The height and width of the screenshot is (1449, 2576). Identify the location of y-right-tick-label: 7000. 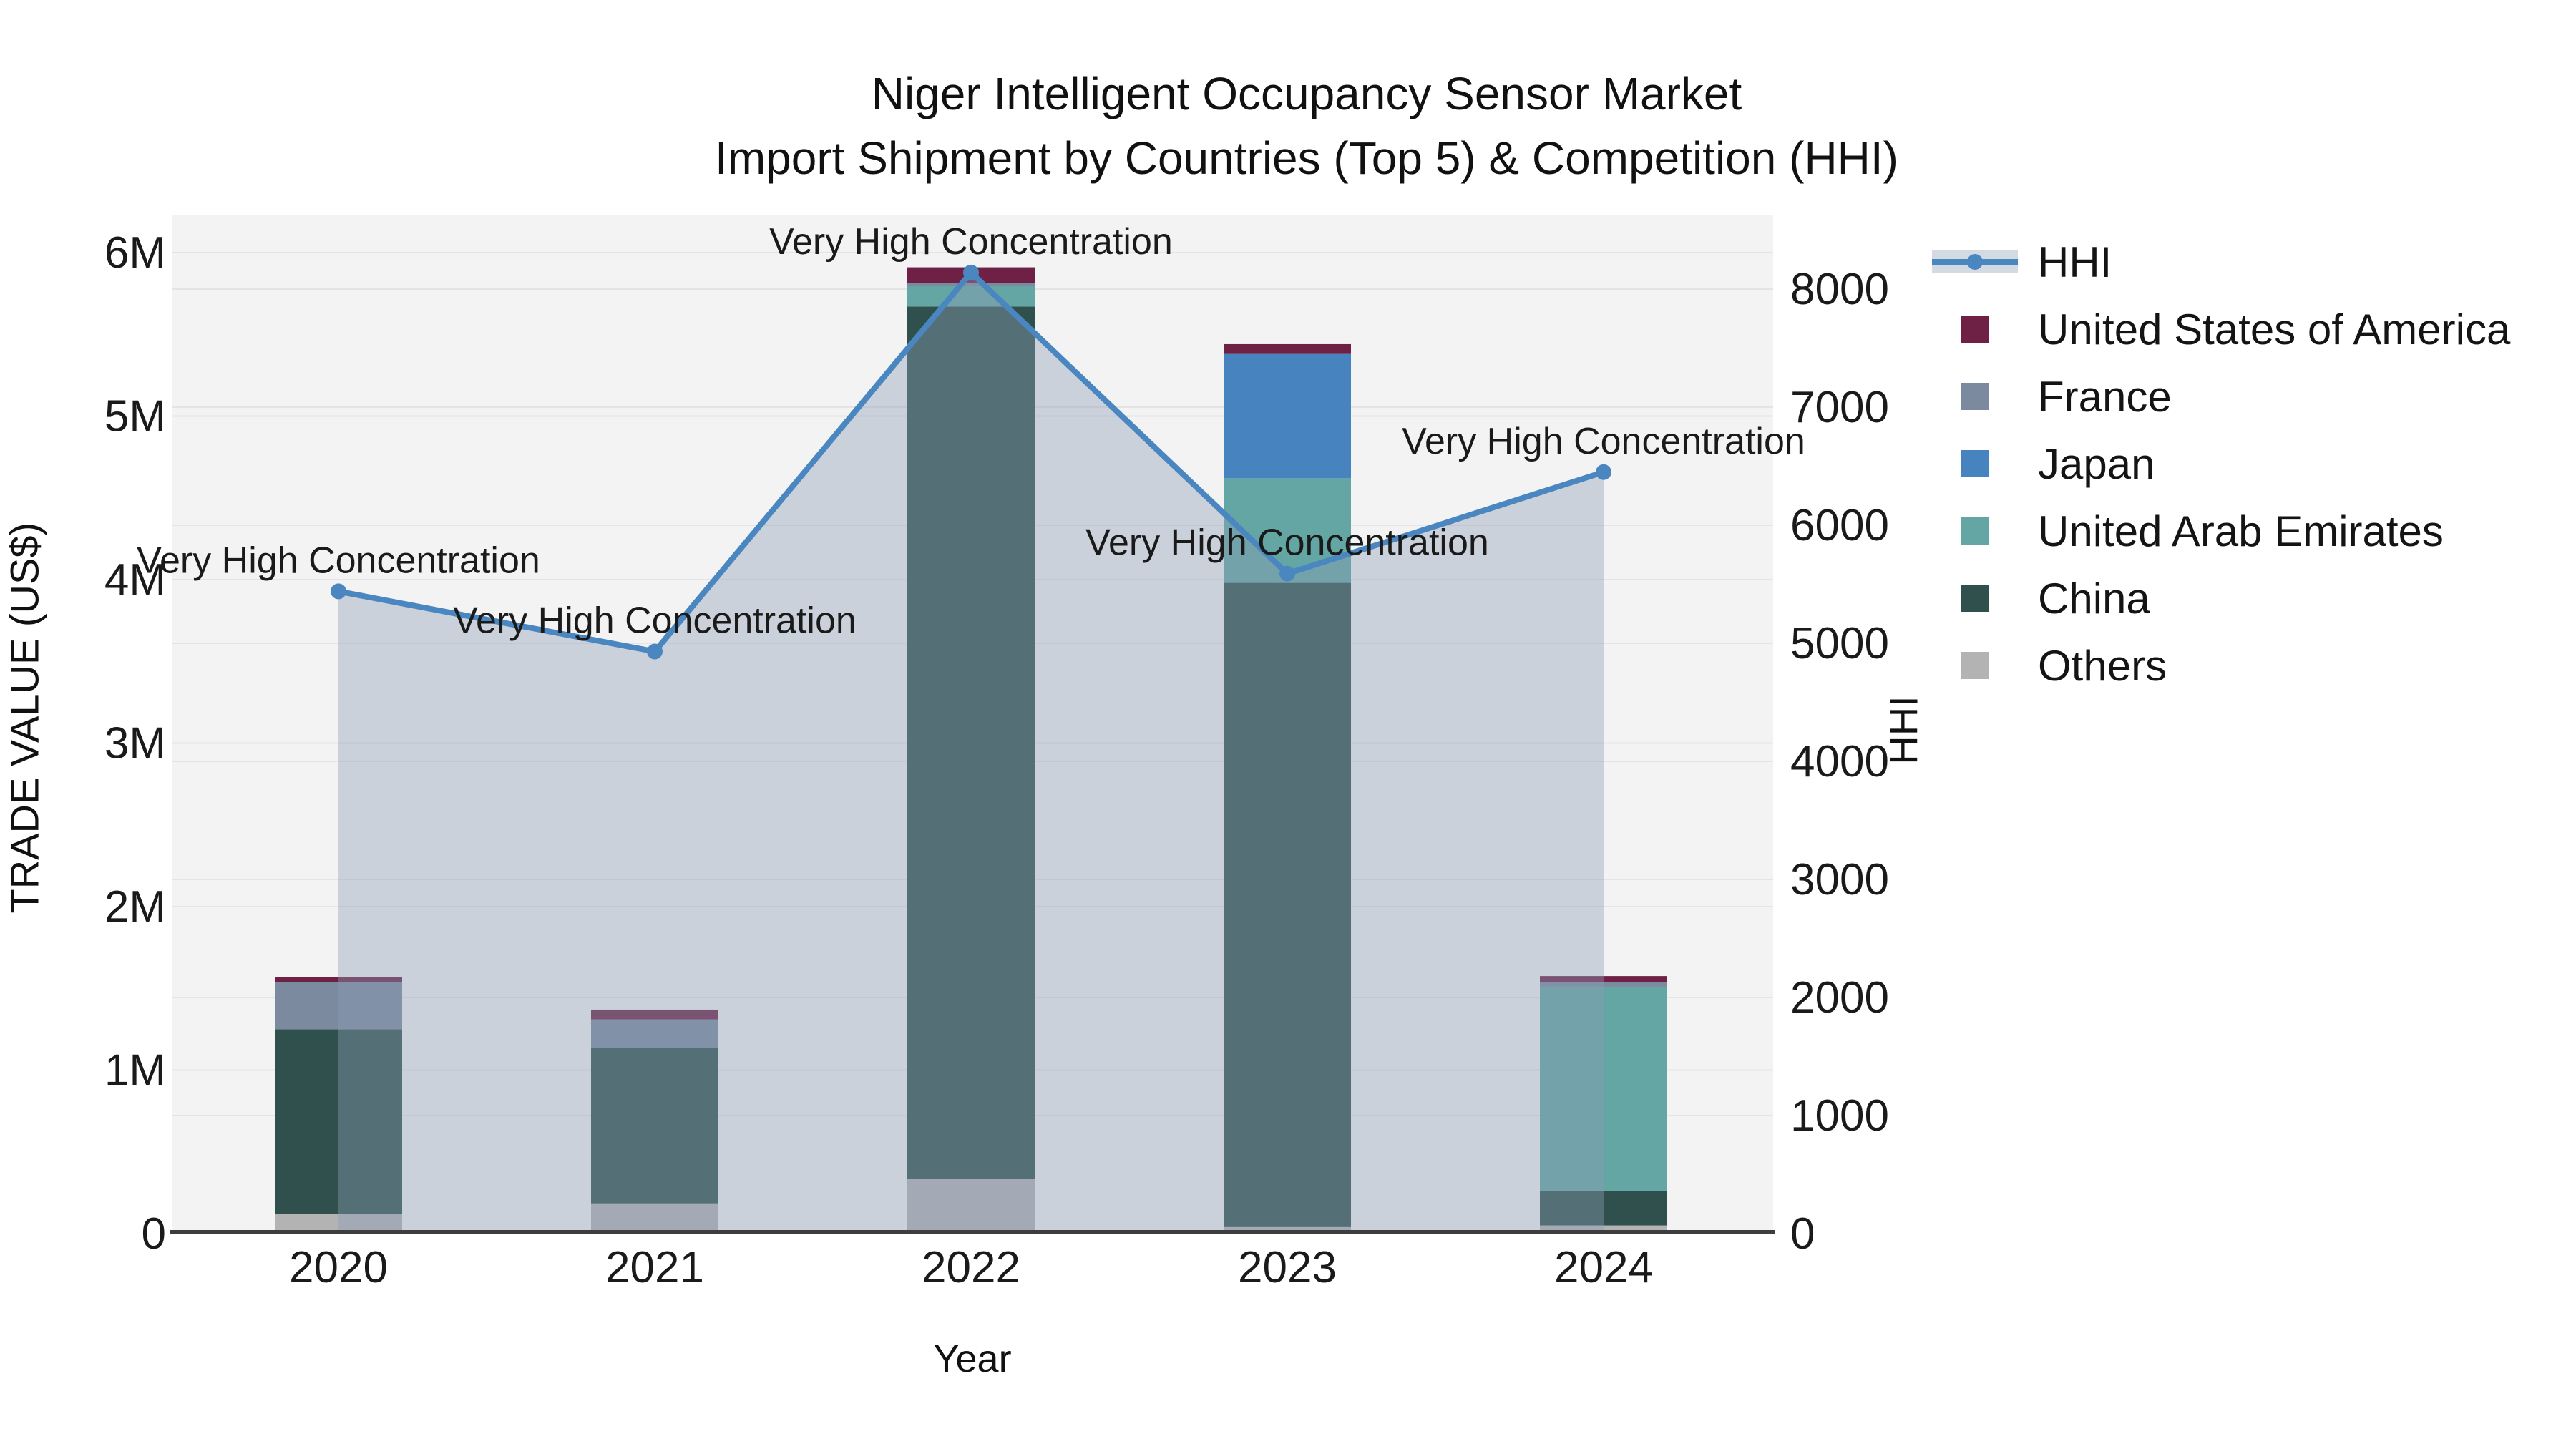
(1839, 407).